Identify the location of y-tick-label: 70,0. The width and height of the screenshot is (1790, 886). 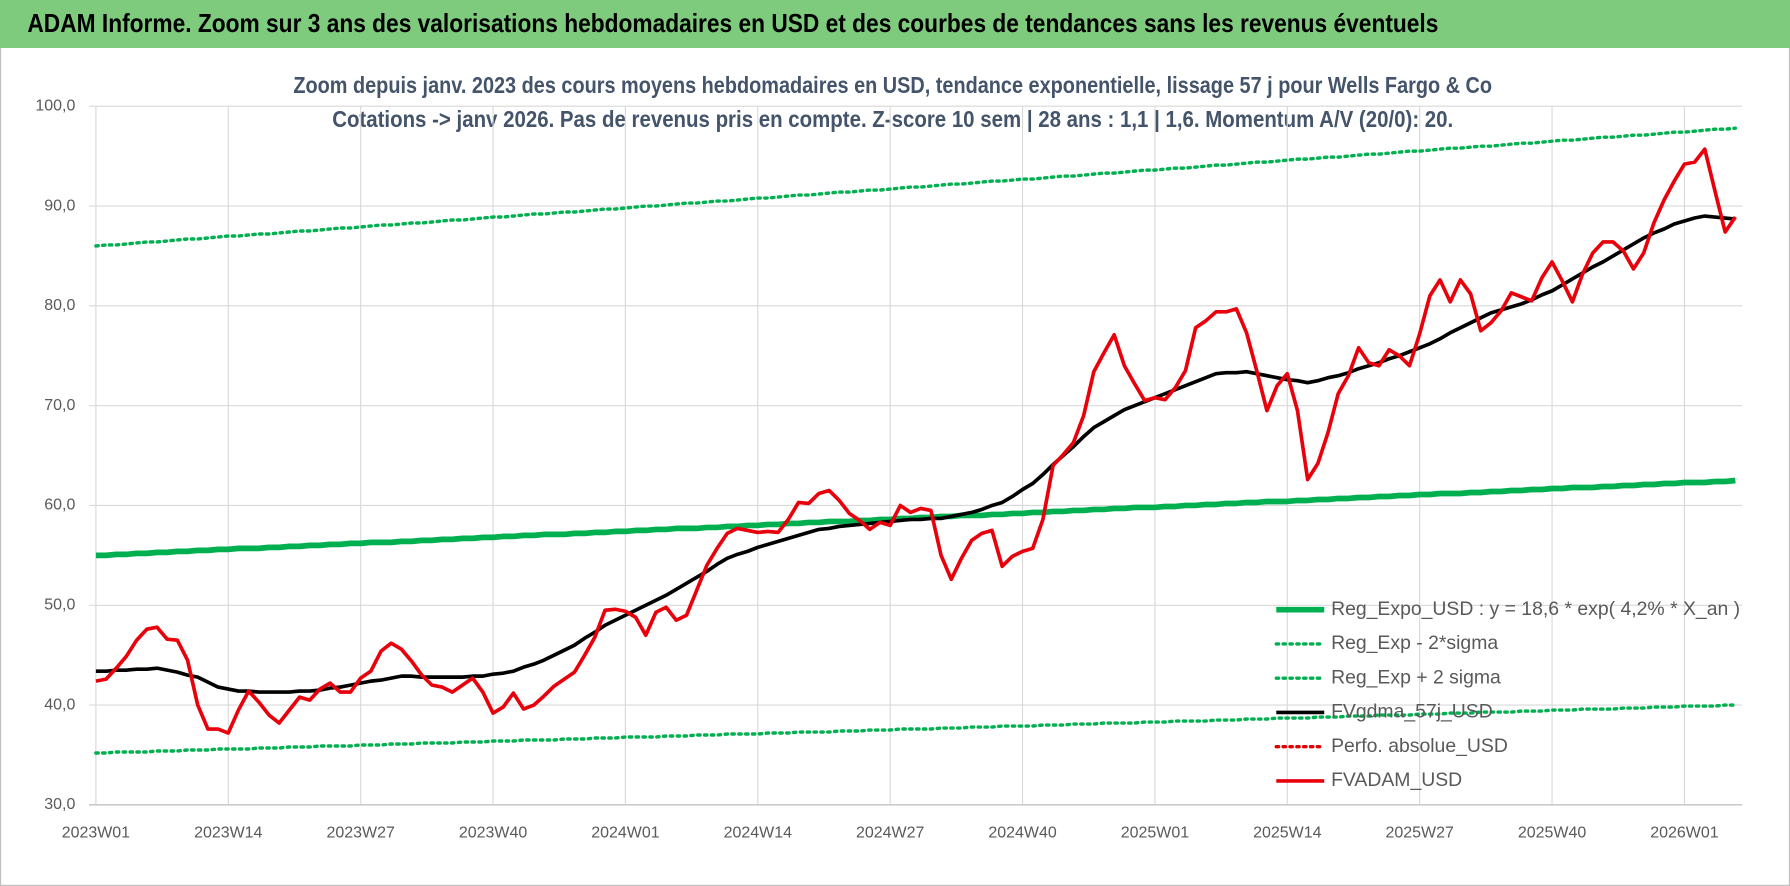
(59, 405).